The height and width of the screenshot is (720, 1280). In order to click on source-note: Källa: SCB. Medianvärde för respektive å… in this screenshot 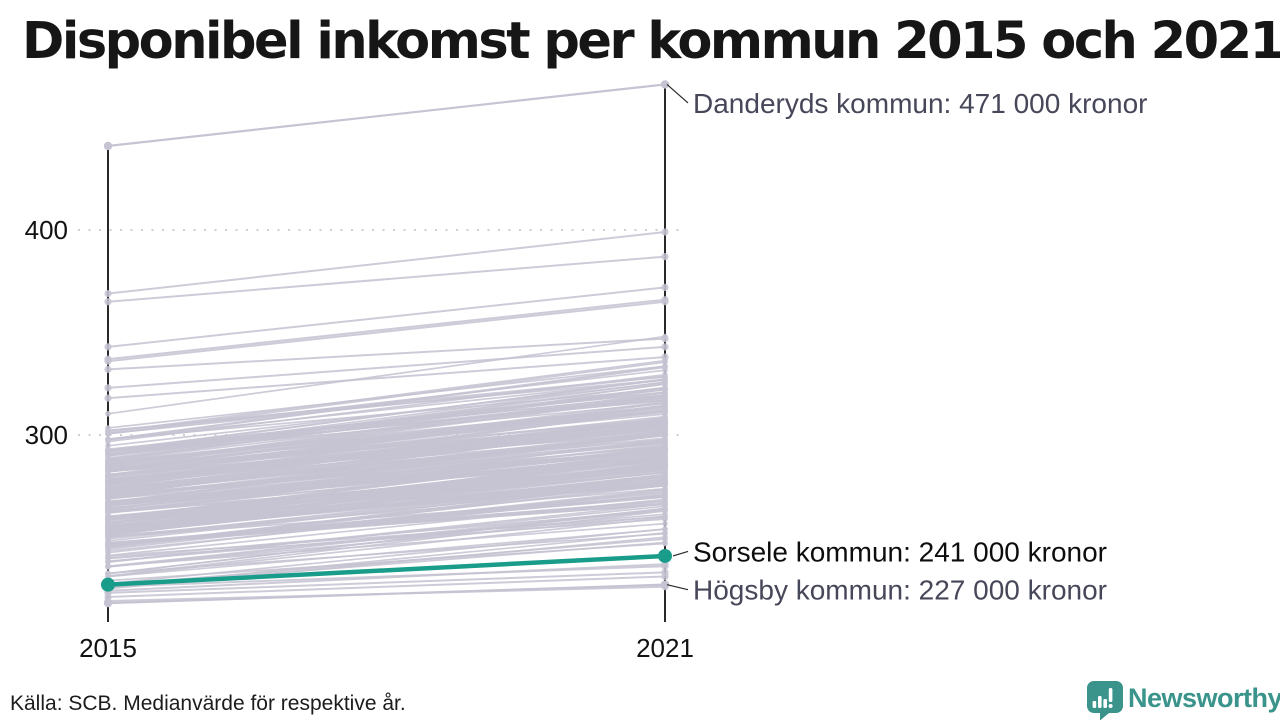, I will do `click(208, 703)`.